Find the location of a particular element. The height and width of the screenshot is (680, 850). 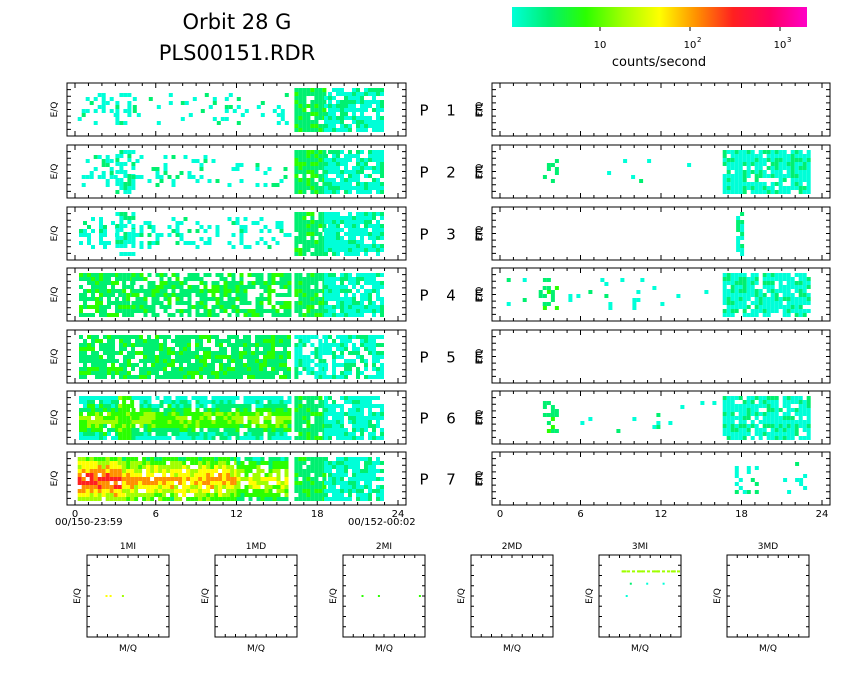

spectrum-point is located at coordinates (673, 571).